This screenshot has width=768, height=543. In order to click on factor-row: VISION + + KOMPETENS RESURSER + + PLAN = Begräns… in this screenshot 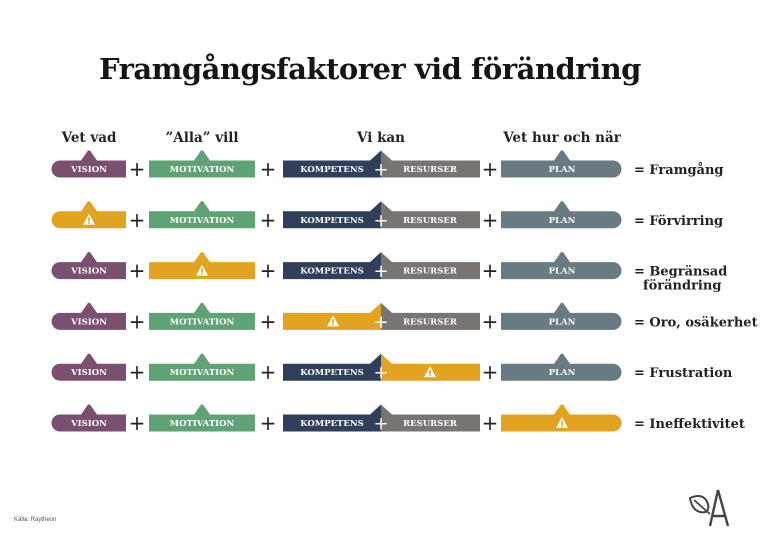, I will do `click(389, 273)`.